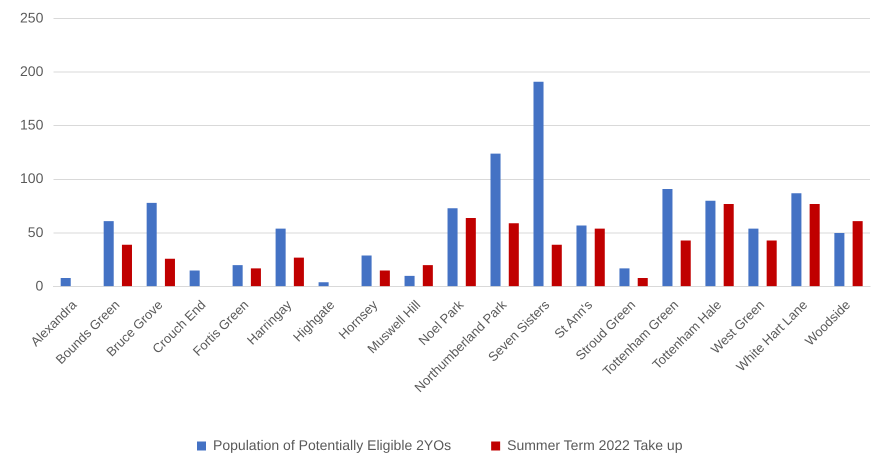 Image resolution: width=880 pixels, height=468 pixels. Describe the element at coordinates (40, 285) in the screenshot. I see `y-tick-label: 0` at that location.